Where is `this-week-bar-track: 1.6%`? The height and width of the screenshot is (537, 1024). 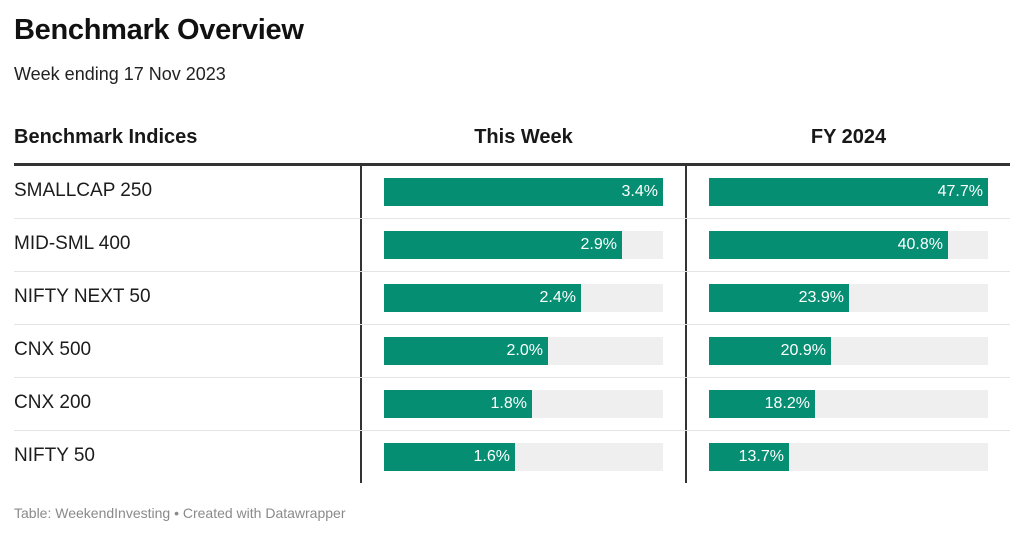 this-week-bar-track: 1.6% is located at coordinates (523, 457).